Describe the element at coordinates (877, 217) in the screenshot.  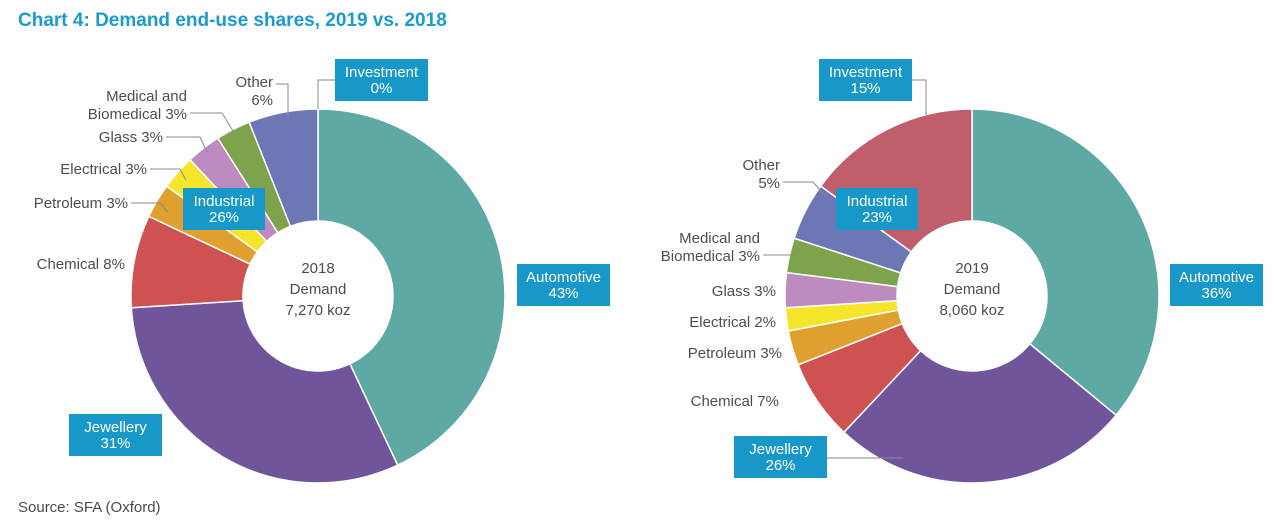
I see `chart-2-label-industrial-line-2: 23%` at that location.